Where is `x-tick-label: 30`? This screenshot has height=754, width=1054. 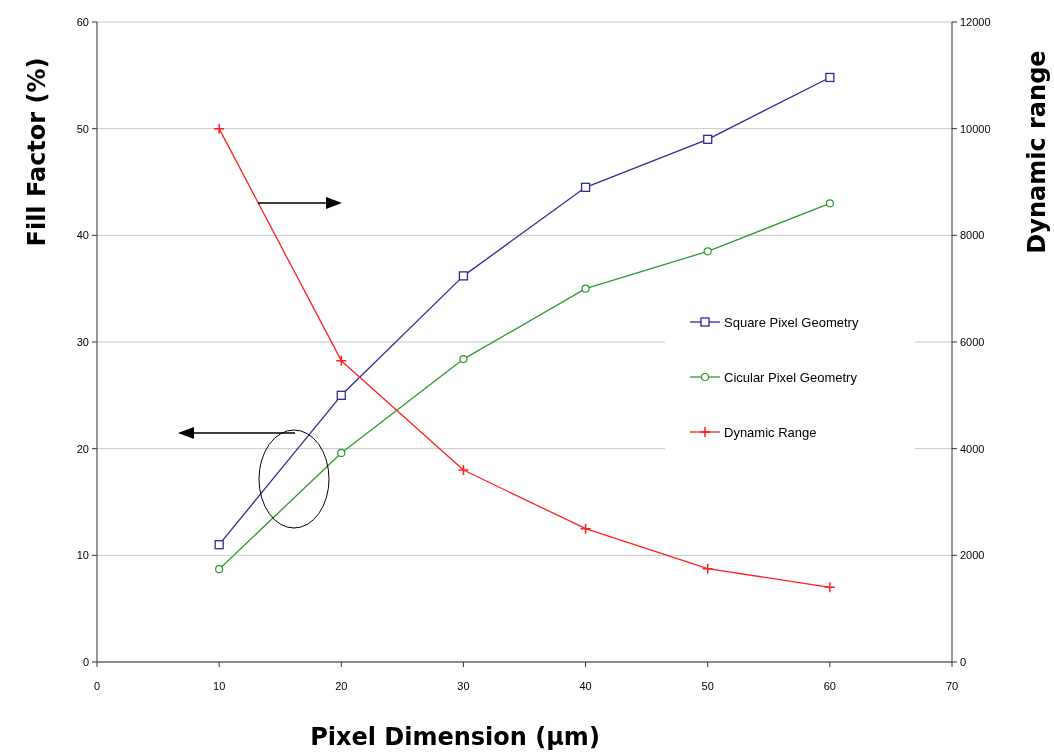 x-tick-label: 30 is located at coordinates (463, 686).